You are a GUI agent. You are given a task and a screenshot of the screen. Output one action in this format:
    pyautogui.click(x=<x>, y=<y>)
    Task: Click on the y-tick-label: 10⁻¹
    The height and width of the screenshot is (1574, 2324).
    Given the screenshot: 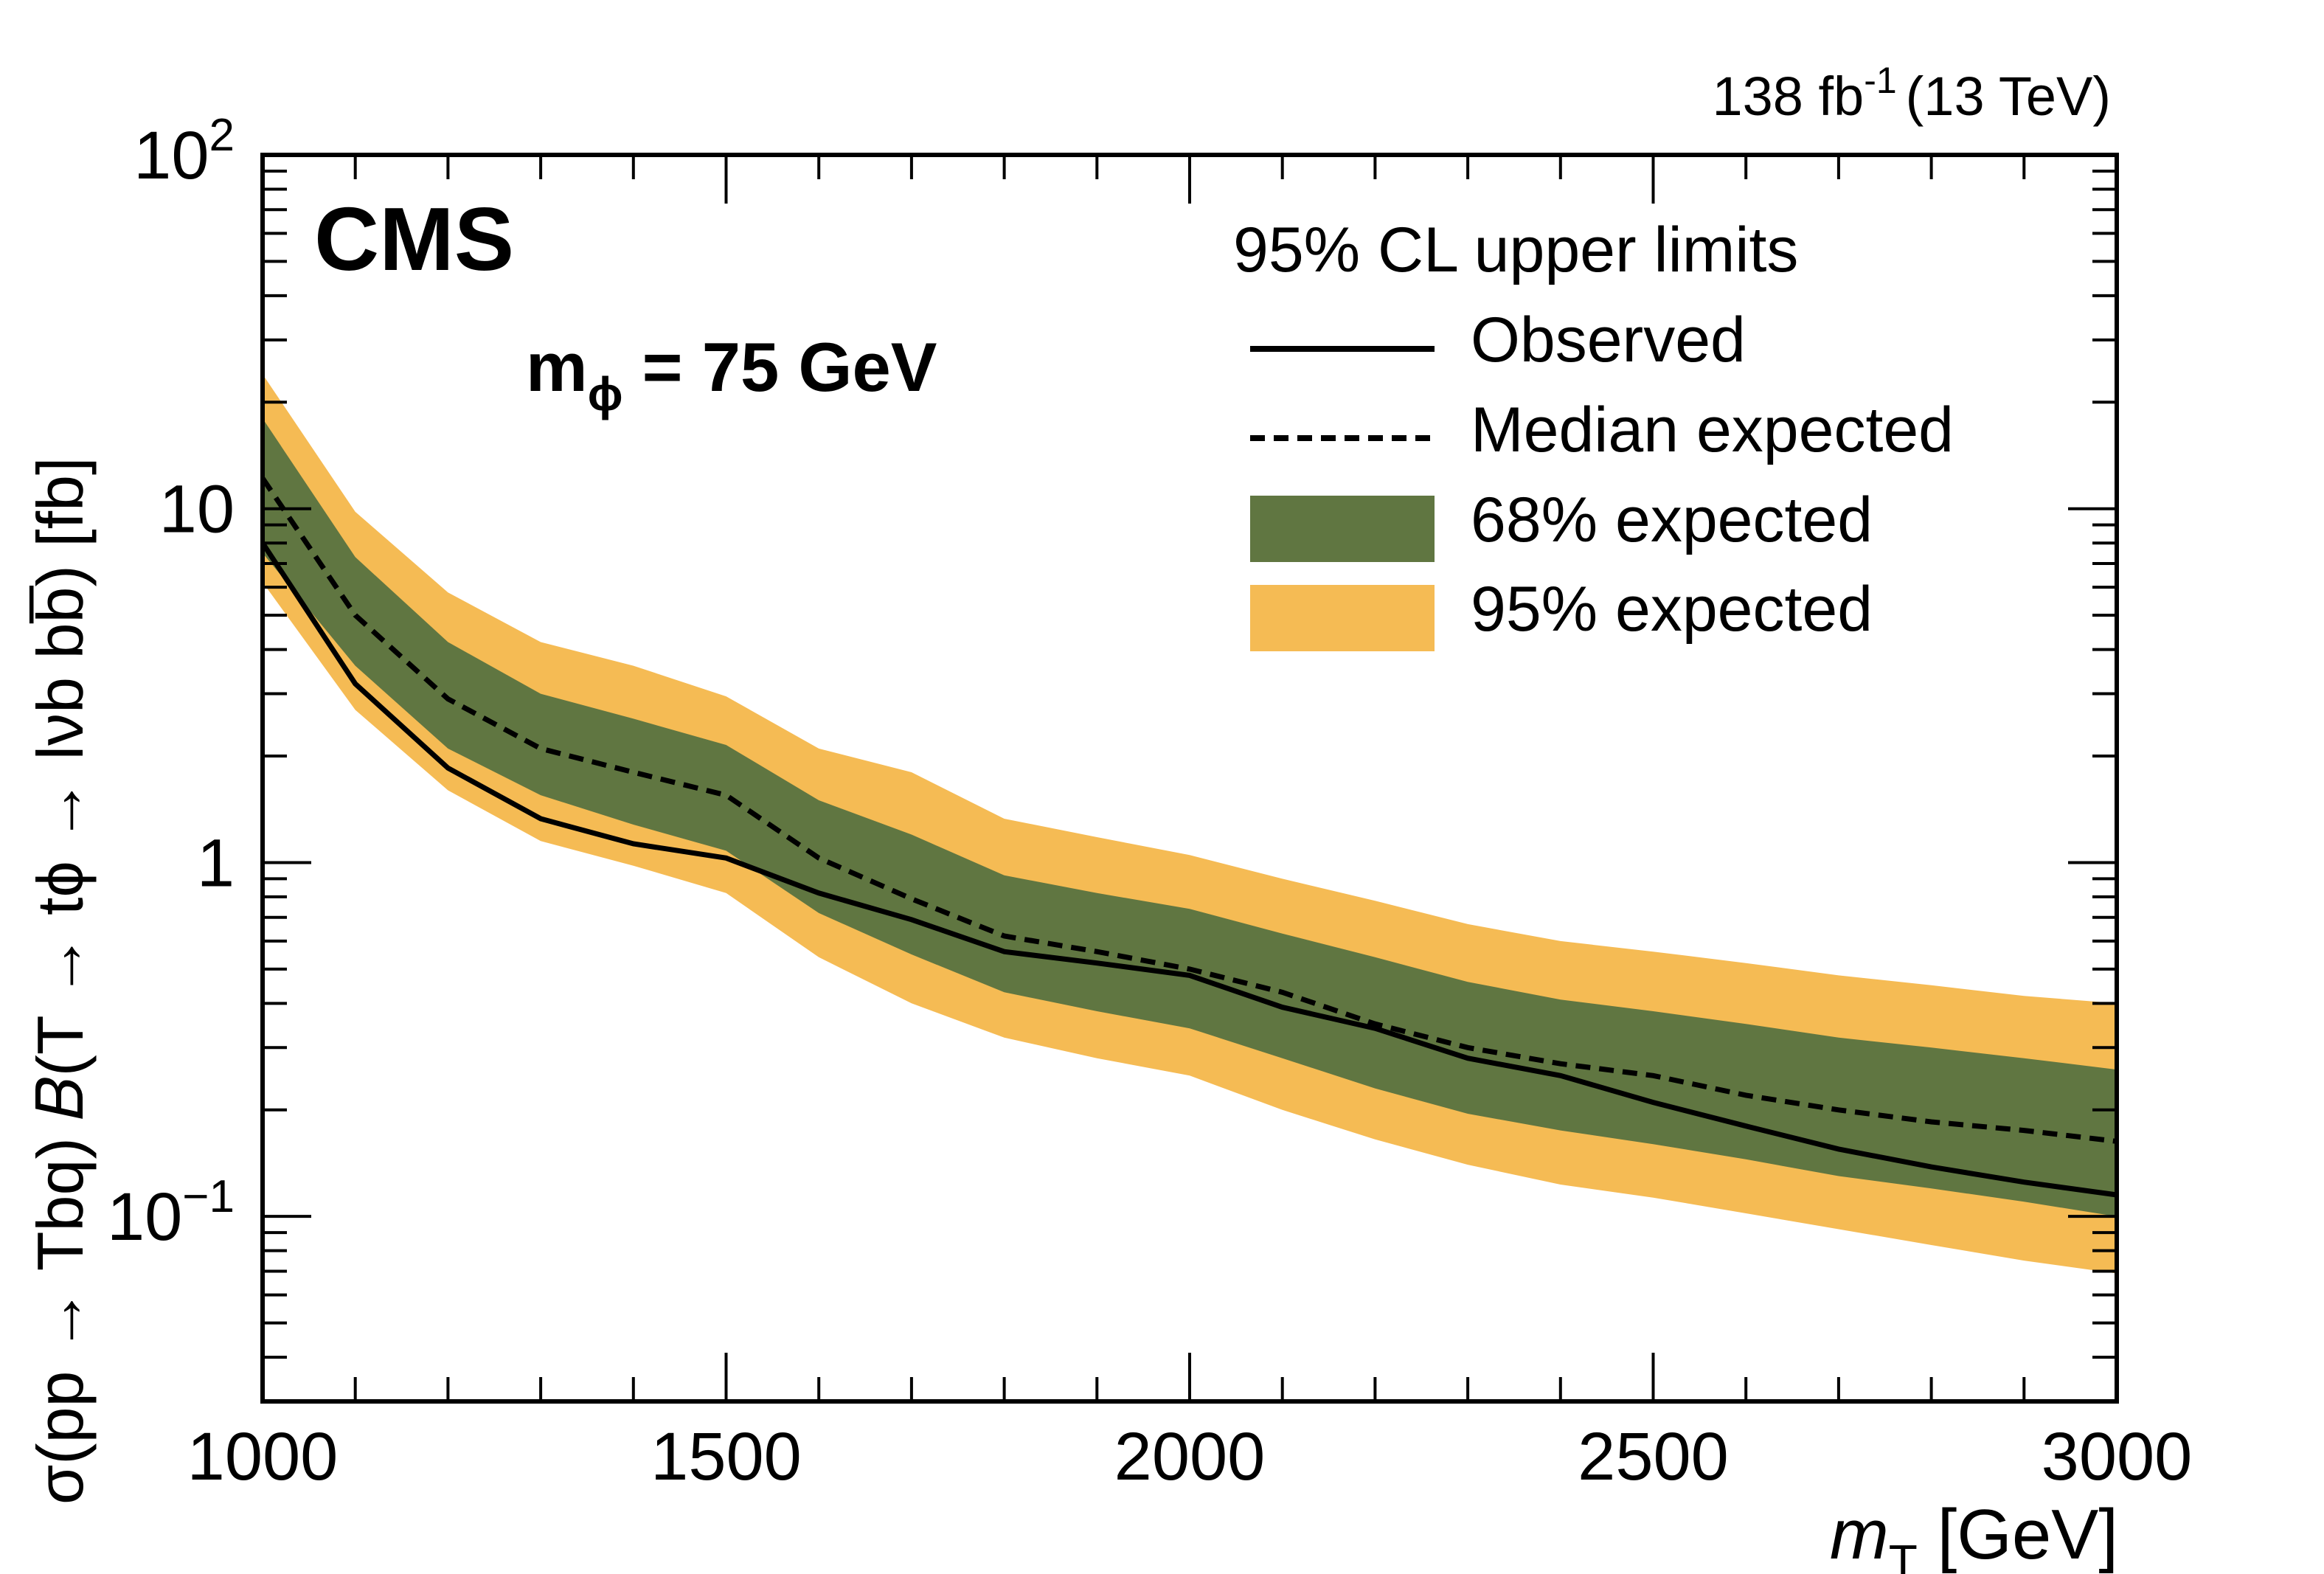 What is the action you would take?
    pyautogui.click(x=171, y=1213)
    